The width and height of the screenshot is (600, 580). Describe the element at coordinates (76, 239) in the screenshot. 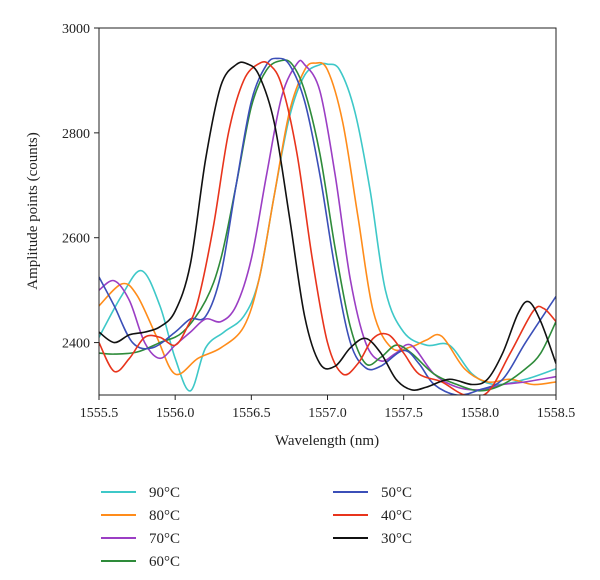

I see `y-tick-label: 2600` at that location.